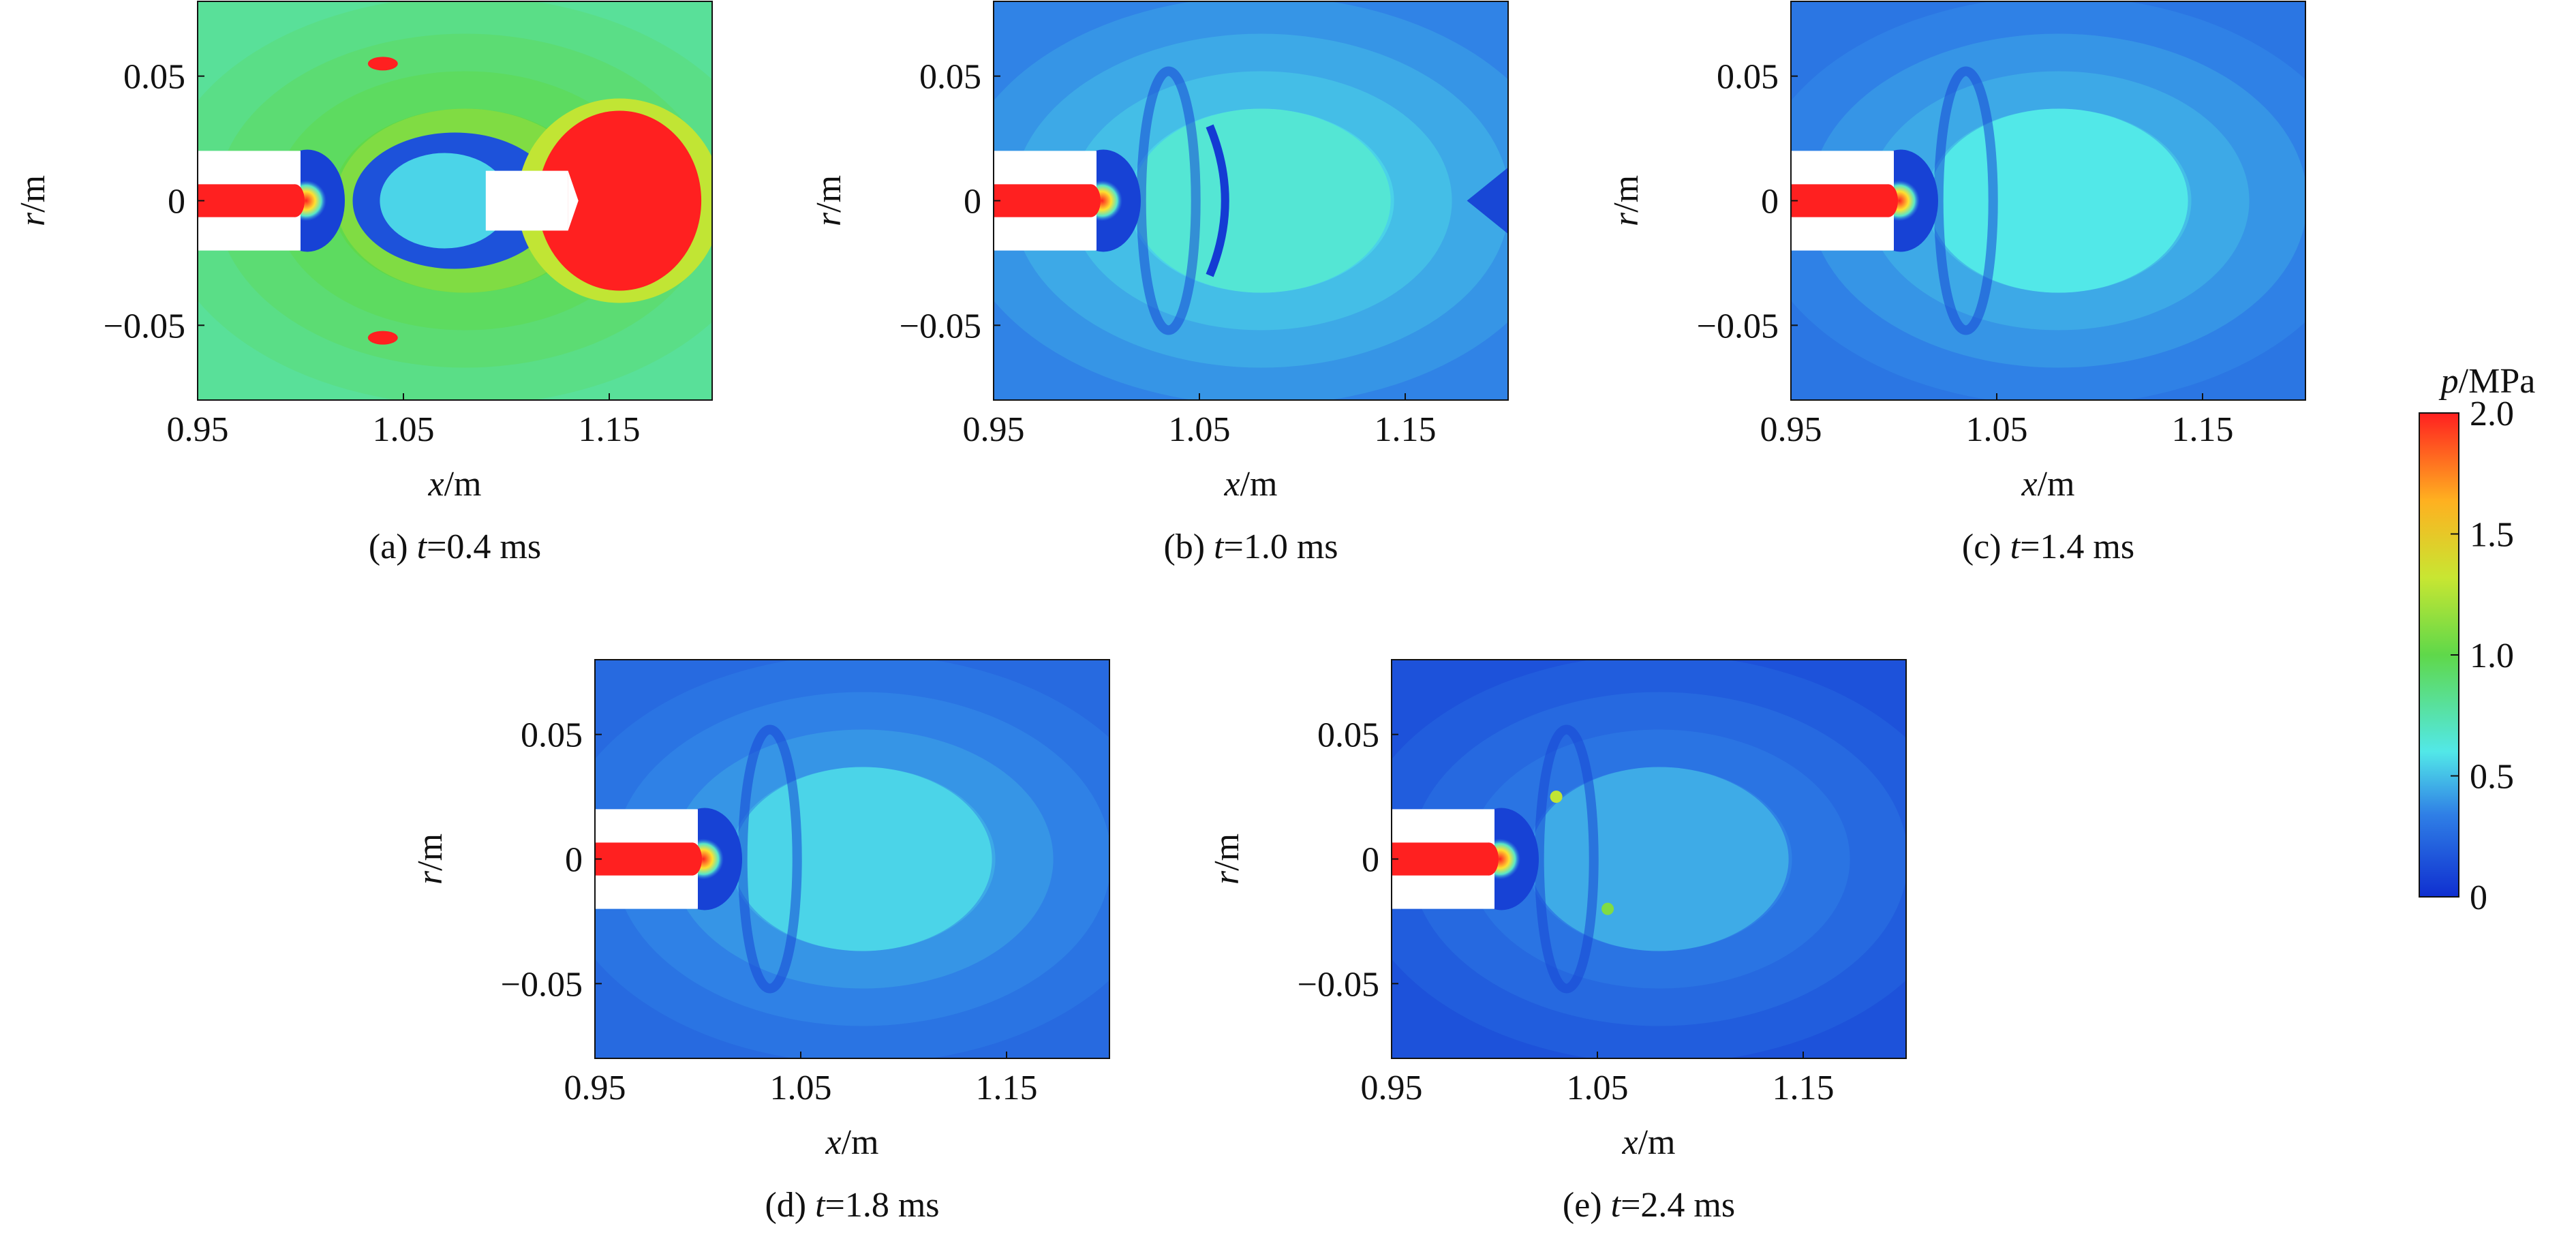 This screenshot has width=2576, height=1256. I want to click on outflow-wedge, so click(1487, 201).